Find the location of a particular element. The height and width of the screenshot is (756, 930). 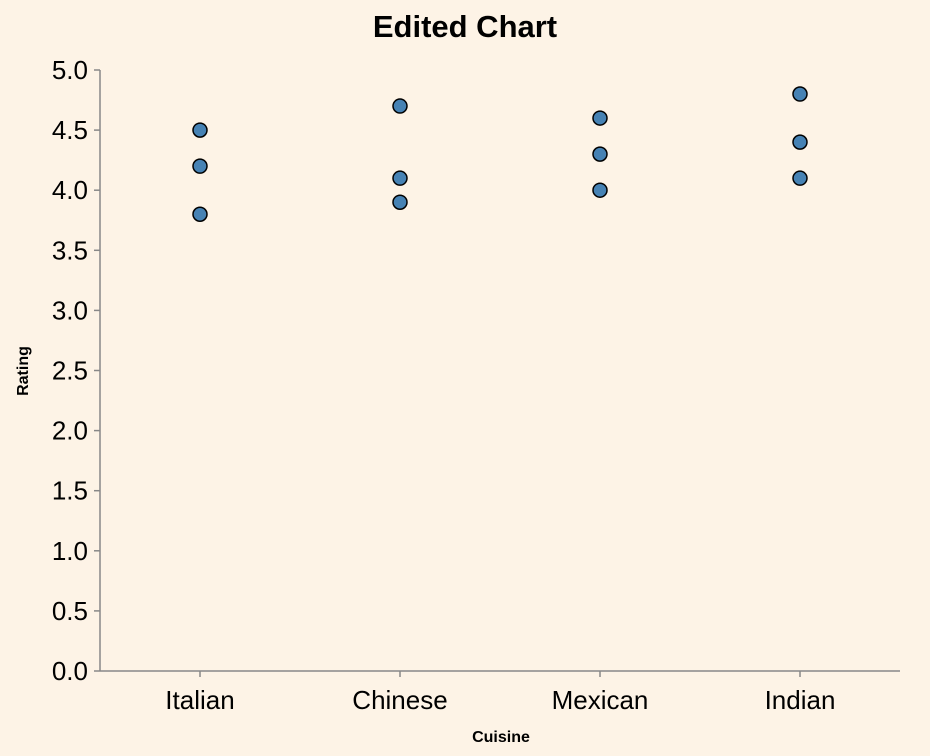

x-axis: Italian Chinese Mexican Indian is located at coordinates (500, 692).